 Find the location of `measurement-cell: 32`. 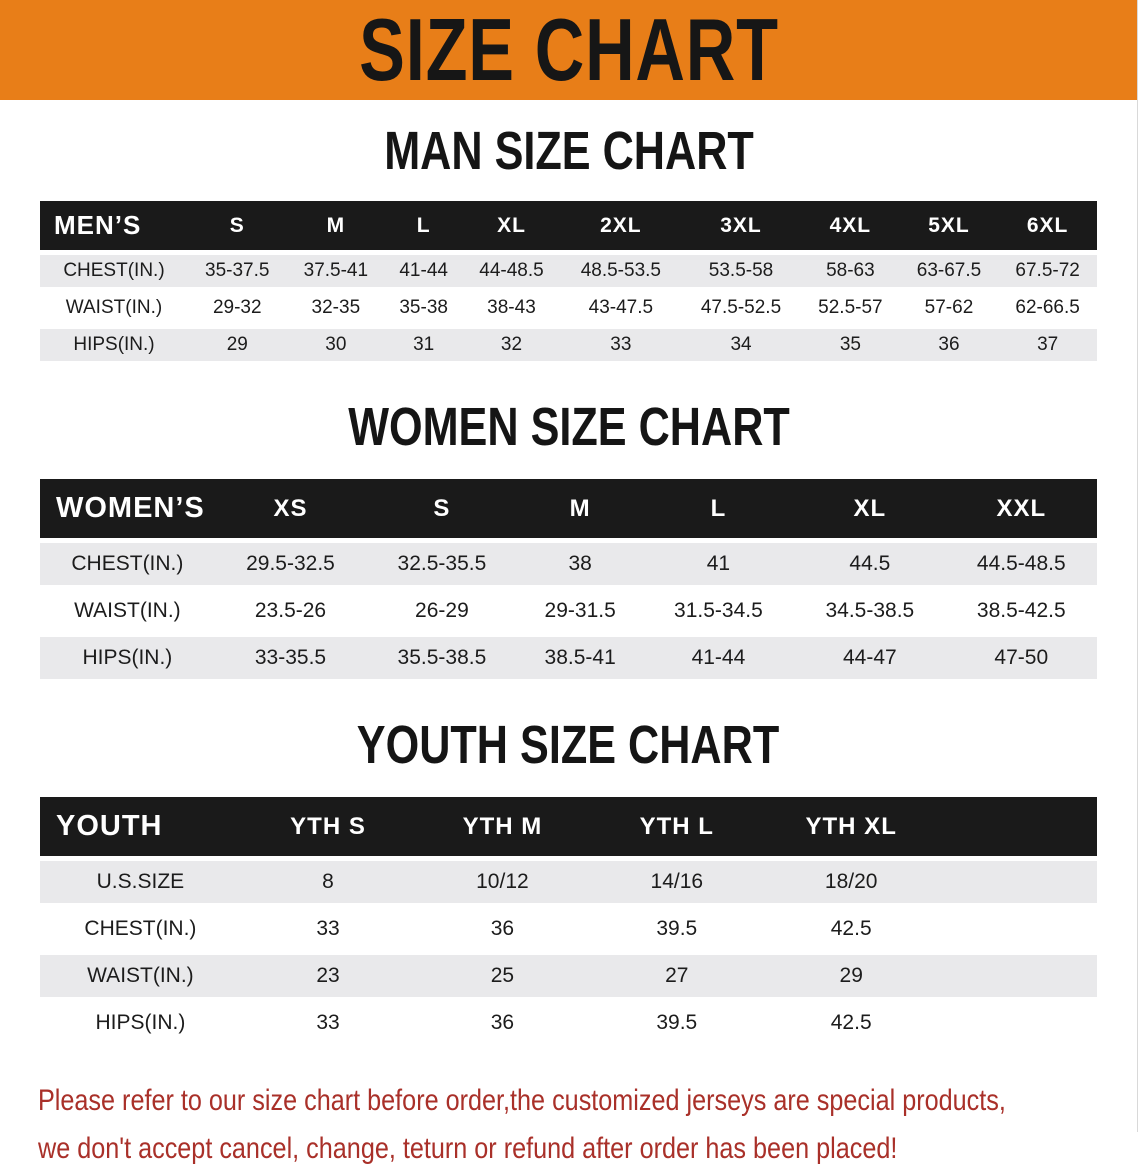

measurement-cell: 32 is located at coordinates (511, 345).